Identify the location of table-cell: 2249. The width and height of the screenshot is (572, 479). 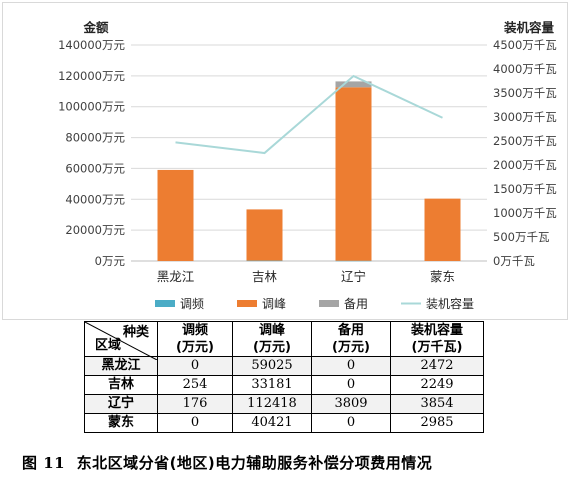
(437, 385).